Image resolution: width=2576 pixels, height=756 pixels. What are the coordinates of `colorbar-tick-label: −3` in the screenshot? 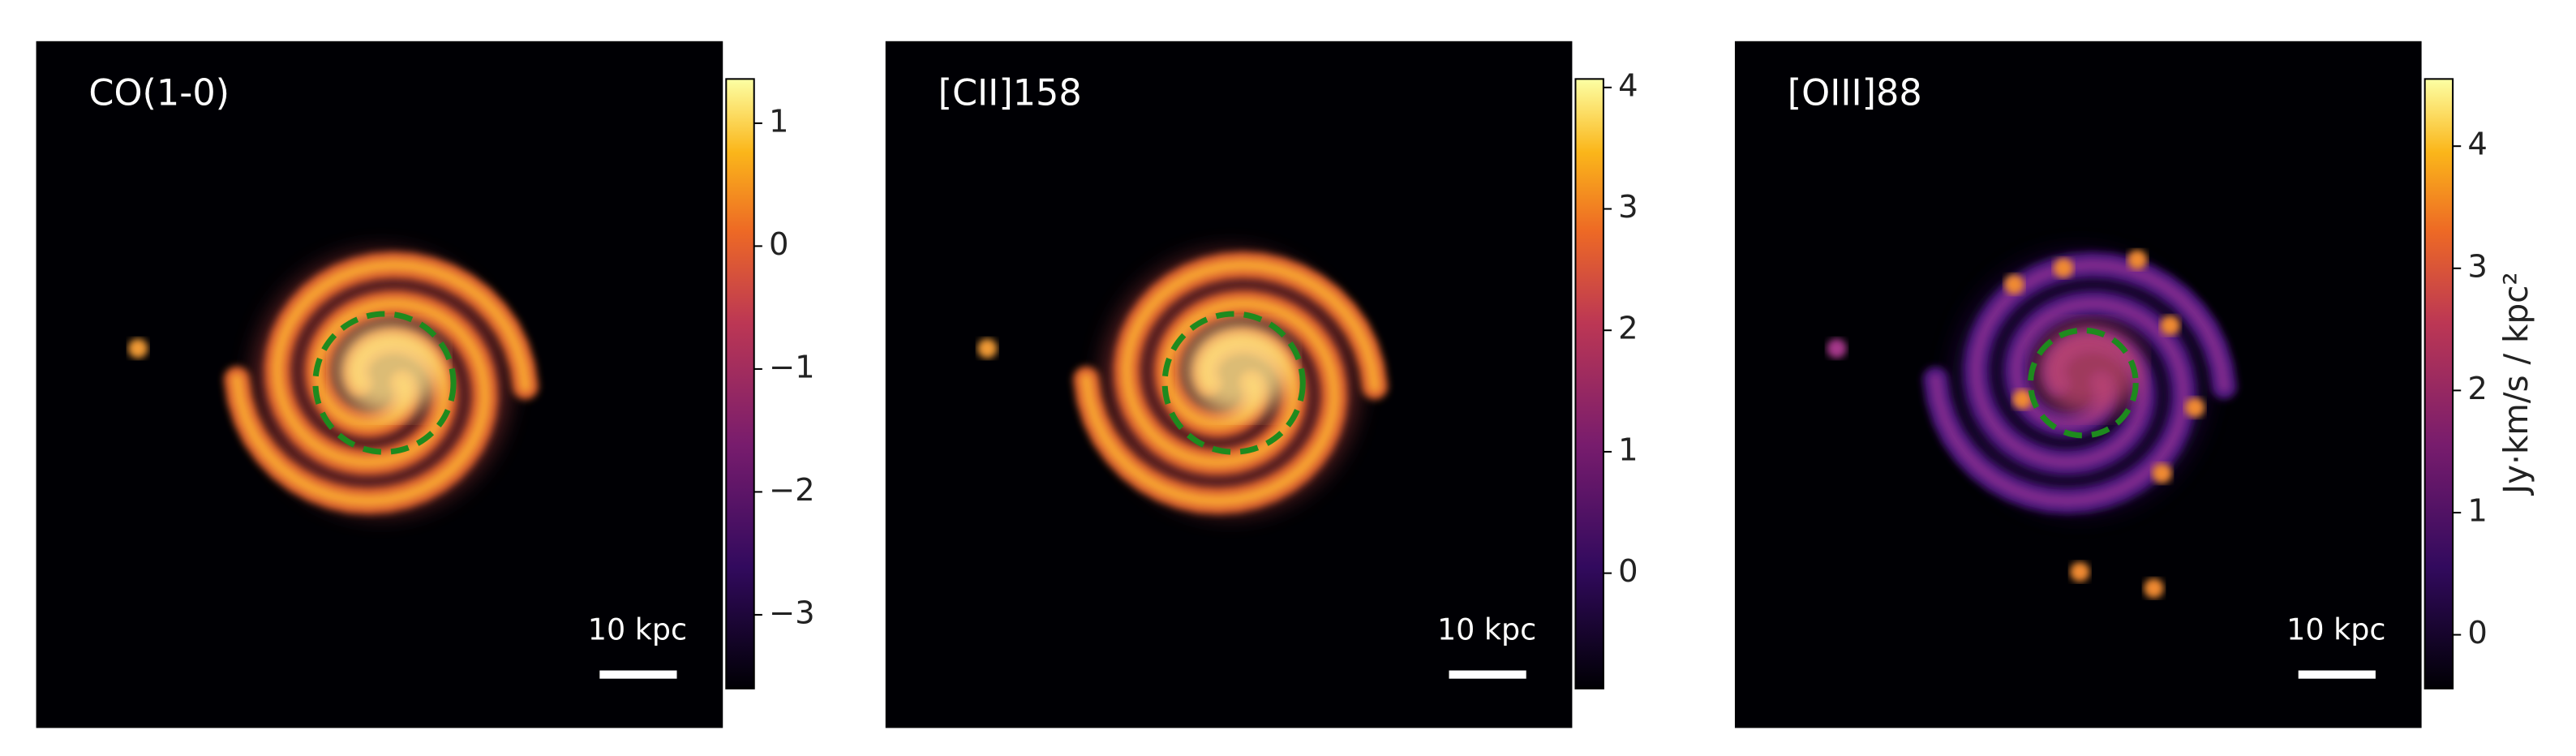 It's located at (792, 613).